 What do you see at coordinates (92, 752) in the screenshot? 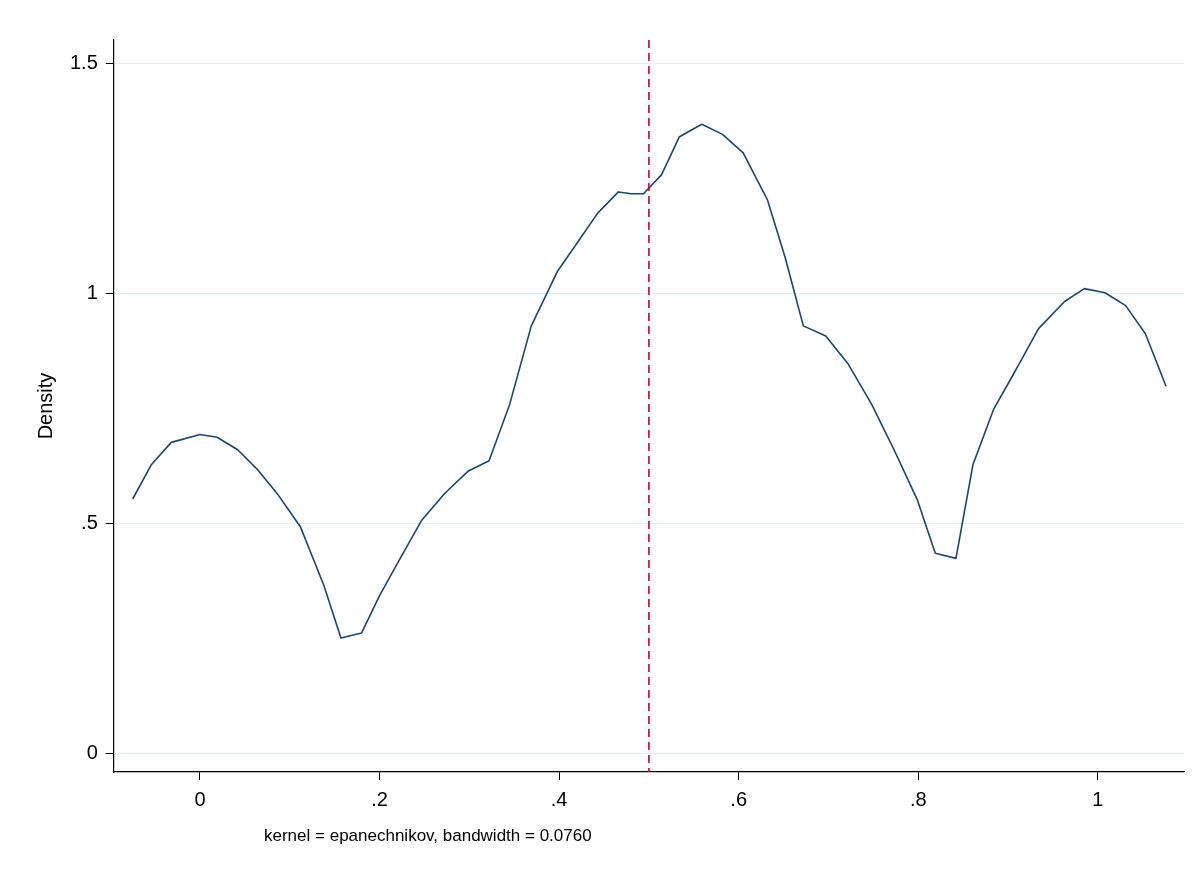
I see `y-tick-label: 0` at bounding box center [92, 752].